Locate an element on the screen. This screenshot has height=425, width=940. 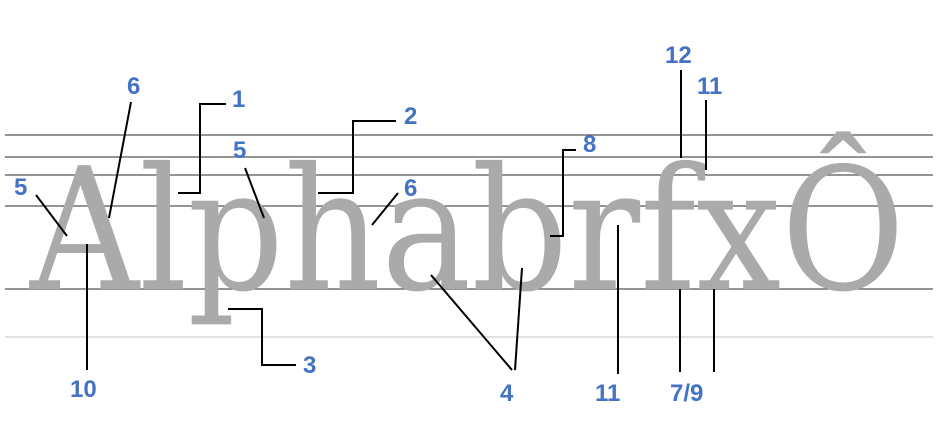
callout-1: 1 is located at coordinates (238, 99).